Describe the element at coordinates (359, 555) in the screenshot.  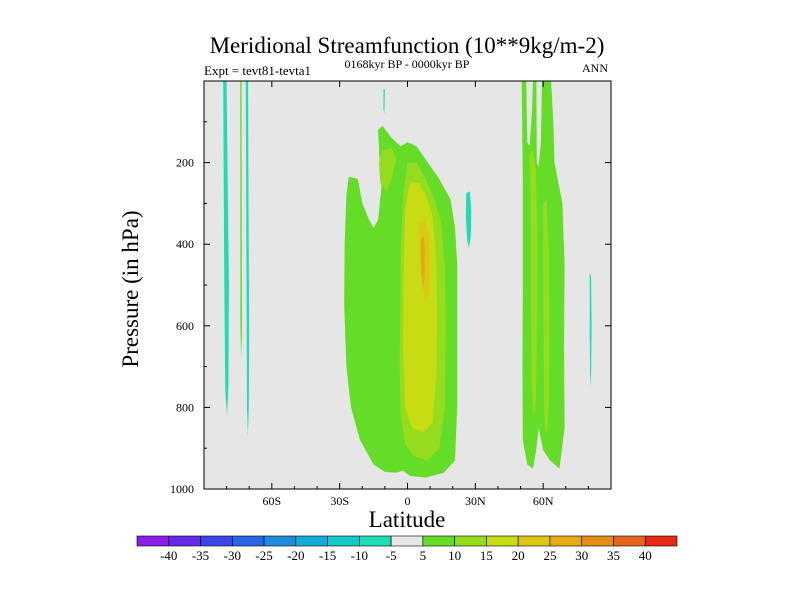
I see `colorbar-label: -10` at that location.